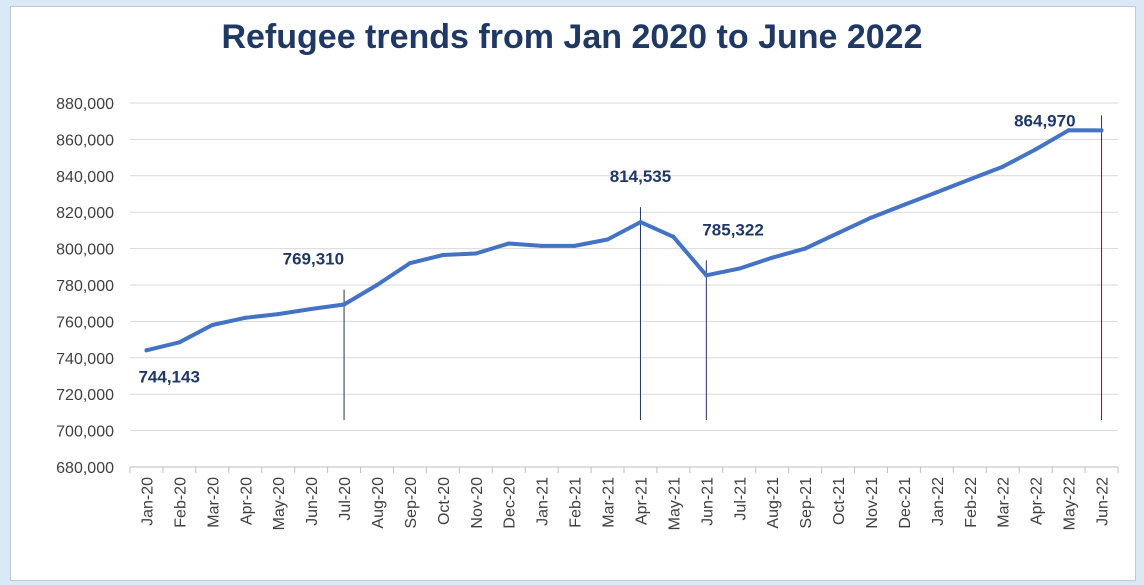  I want to click on x-tick-label: Mar-22, so click(1004, 502).